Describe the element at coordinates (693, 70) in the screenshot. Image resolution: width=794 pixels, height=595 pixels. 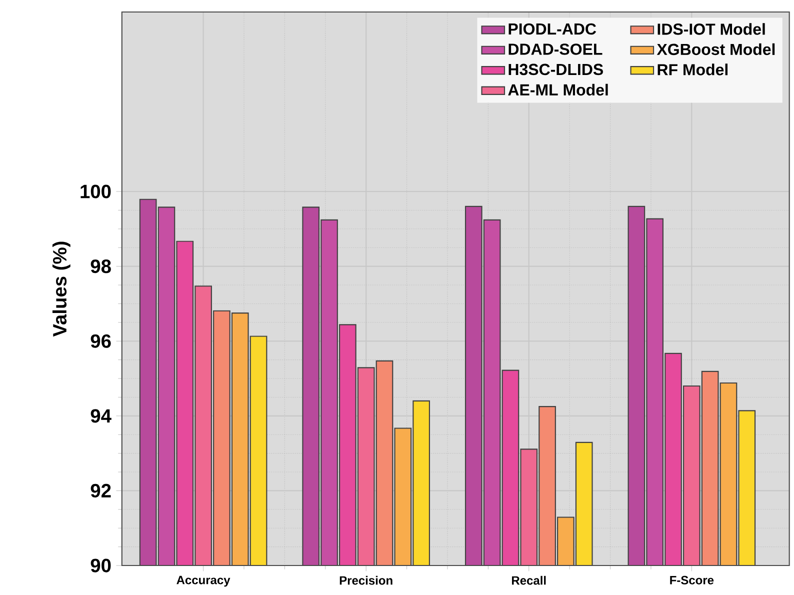
I see `legend-label: RF Model` at that location.